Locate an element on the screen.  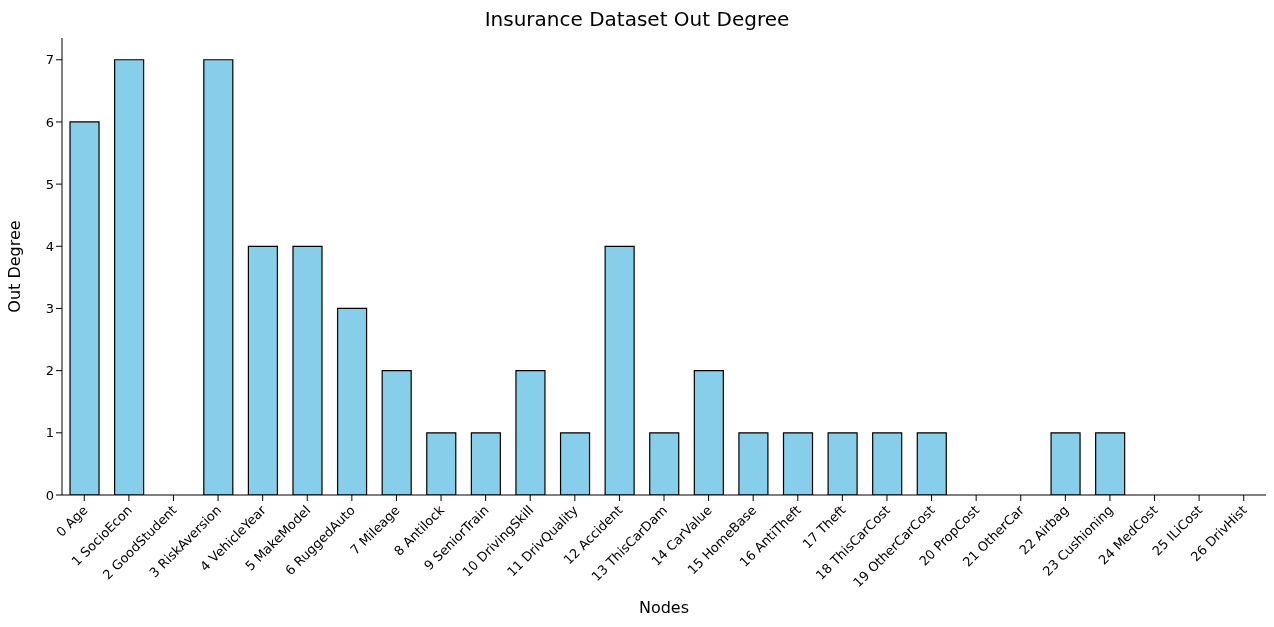
y-axis-title: Out Degree is located at coordinates (14, 266).